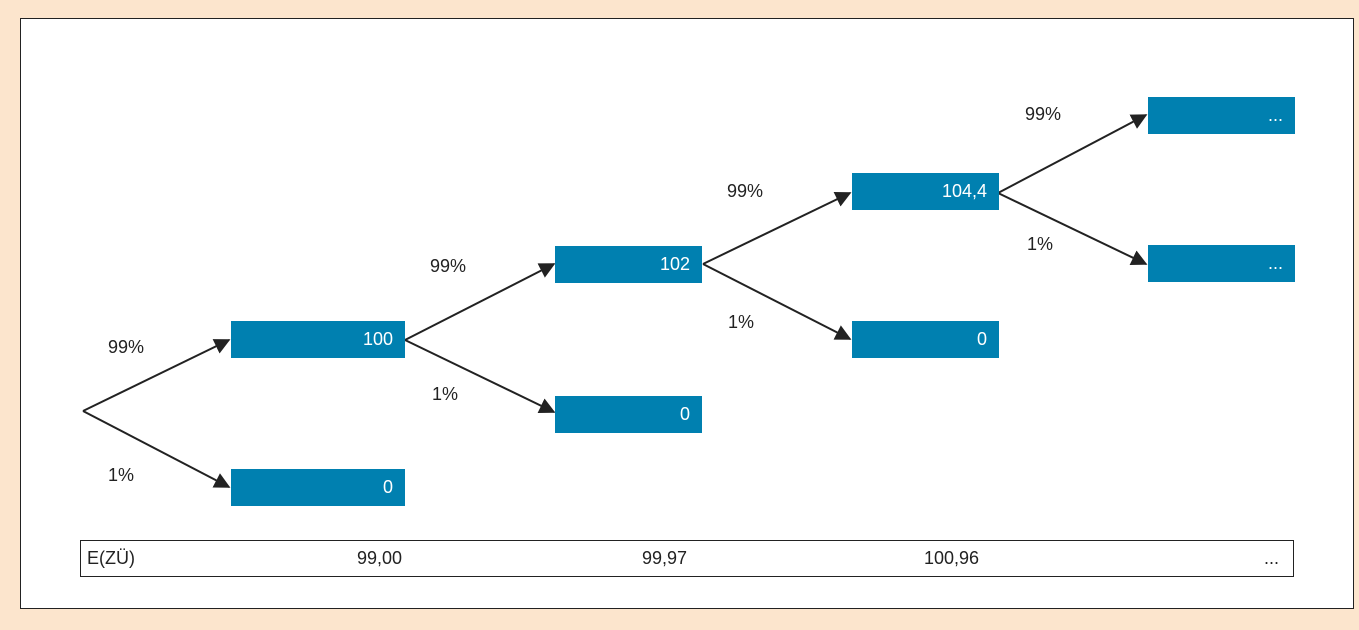 This screenshot has width=1359, height=630. Describe the element at coordinates (952, 558) in the screenshot. I see `expected-value-3: 100,96` at that location.